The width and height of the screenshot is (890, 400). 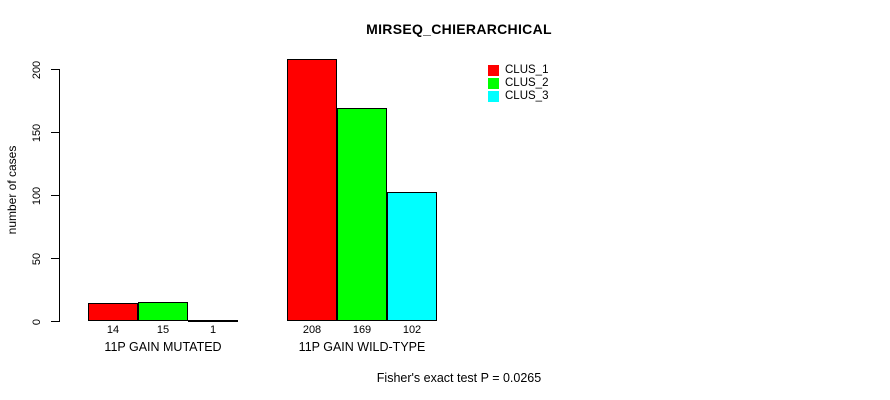 What do you see at coordinates (12, 190) in the screenshot?
I see `y-axis-label: number of cases` at bounding box center [12, 190].